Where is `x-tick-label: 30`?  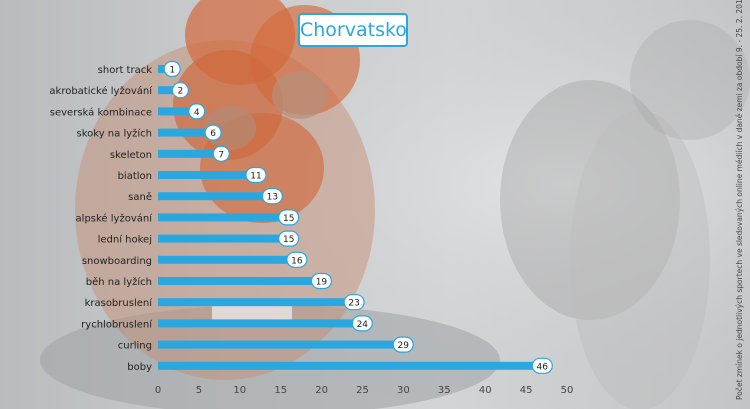
x-tick-label: 30 is located at coordinates (403, 390).